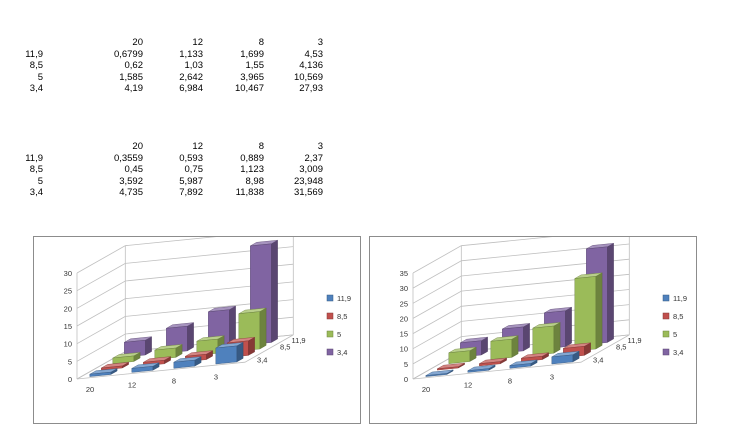 This screenshot has width=730, height=436. I want to click on table-cell: 6,984, so click(191, 88).